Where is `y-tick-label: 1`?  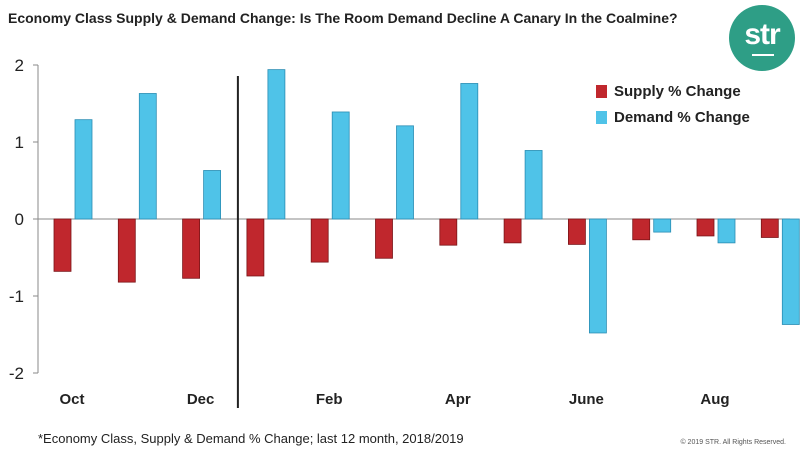
y-tick-label: 1 is located at coordinates (19, 142).